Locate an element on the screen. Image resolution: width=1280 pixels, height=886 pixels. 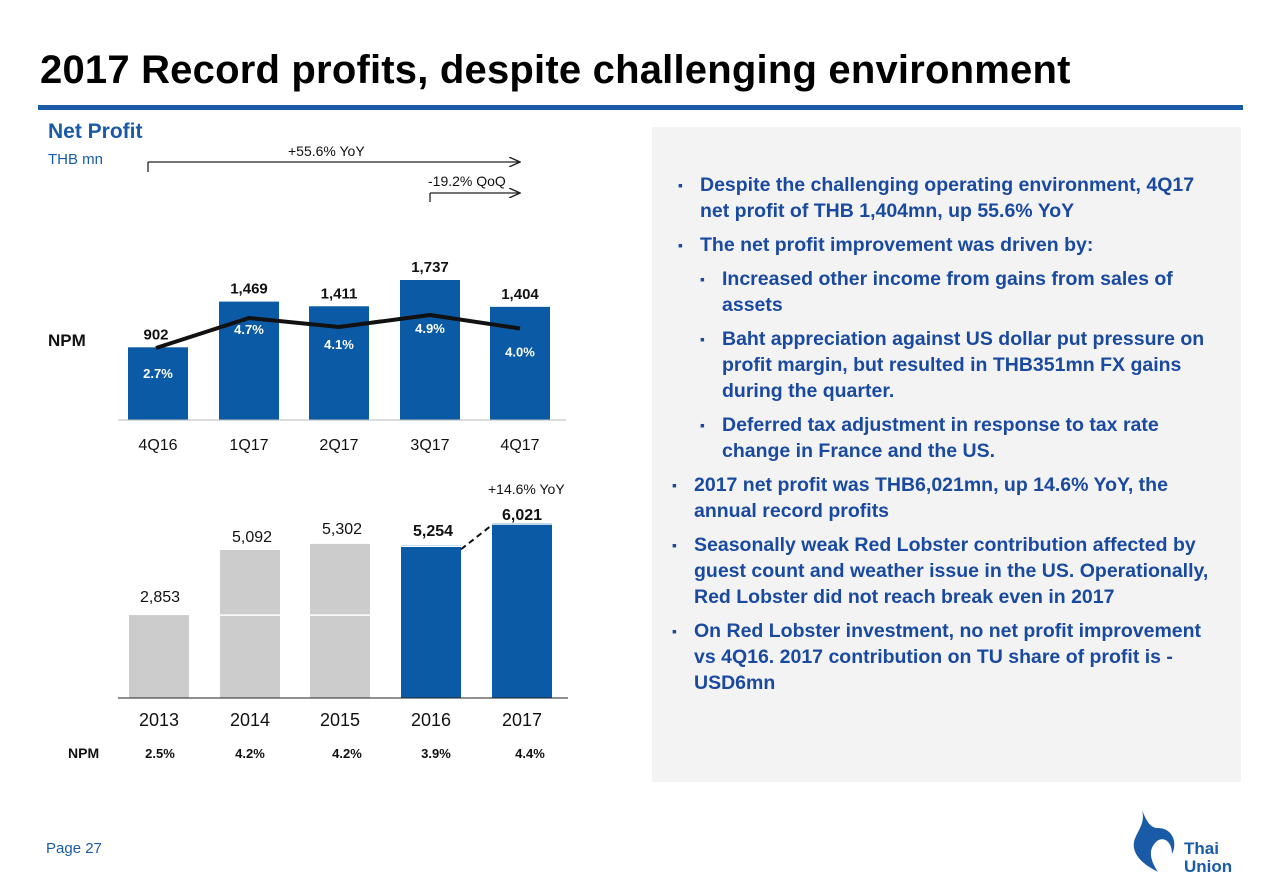
thai-union-logo: Thai Union is located at coordinates (1182, 843).